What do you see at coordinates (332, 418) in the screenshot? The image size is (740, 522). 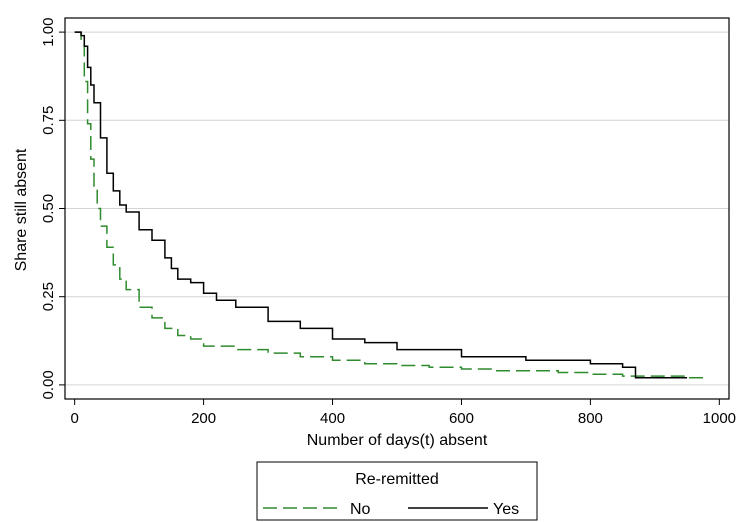 I see `x-tick-label: 400` at bounding box center [332, 418].